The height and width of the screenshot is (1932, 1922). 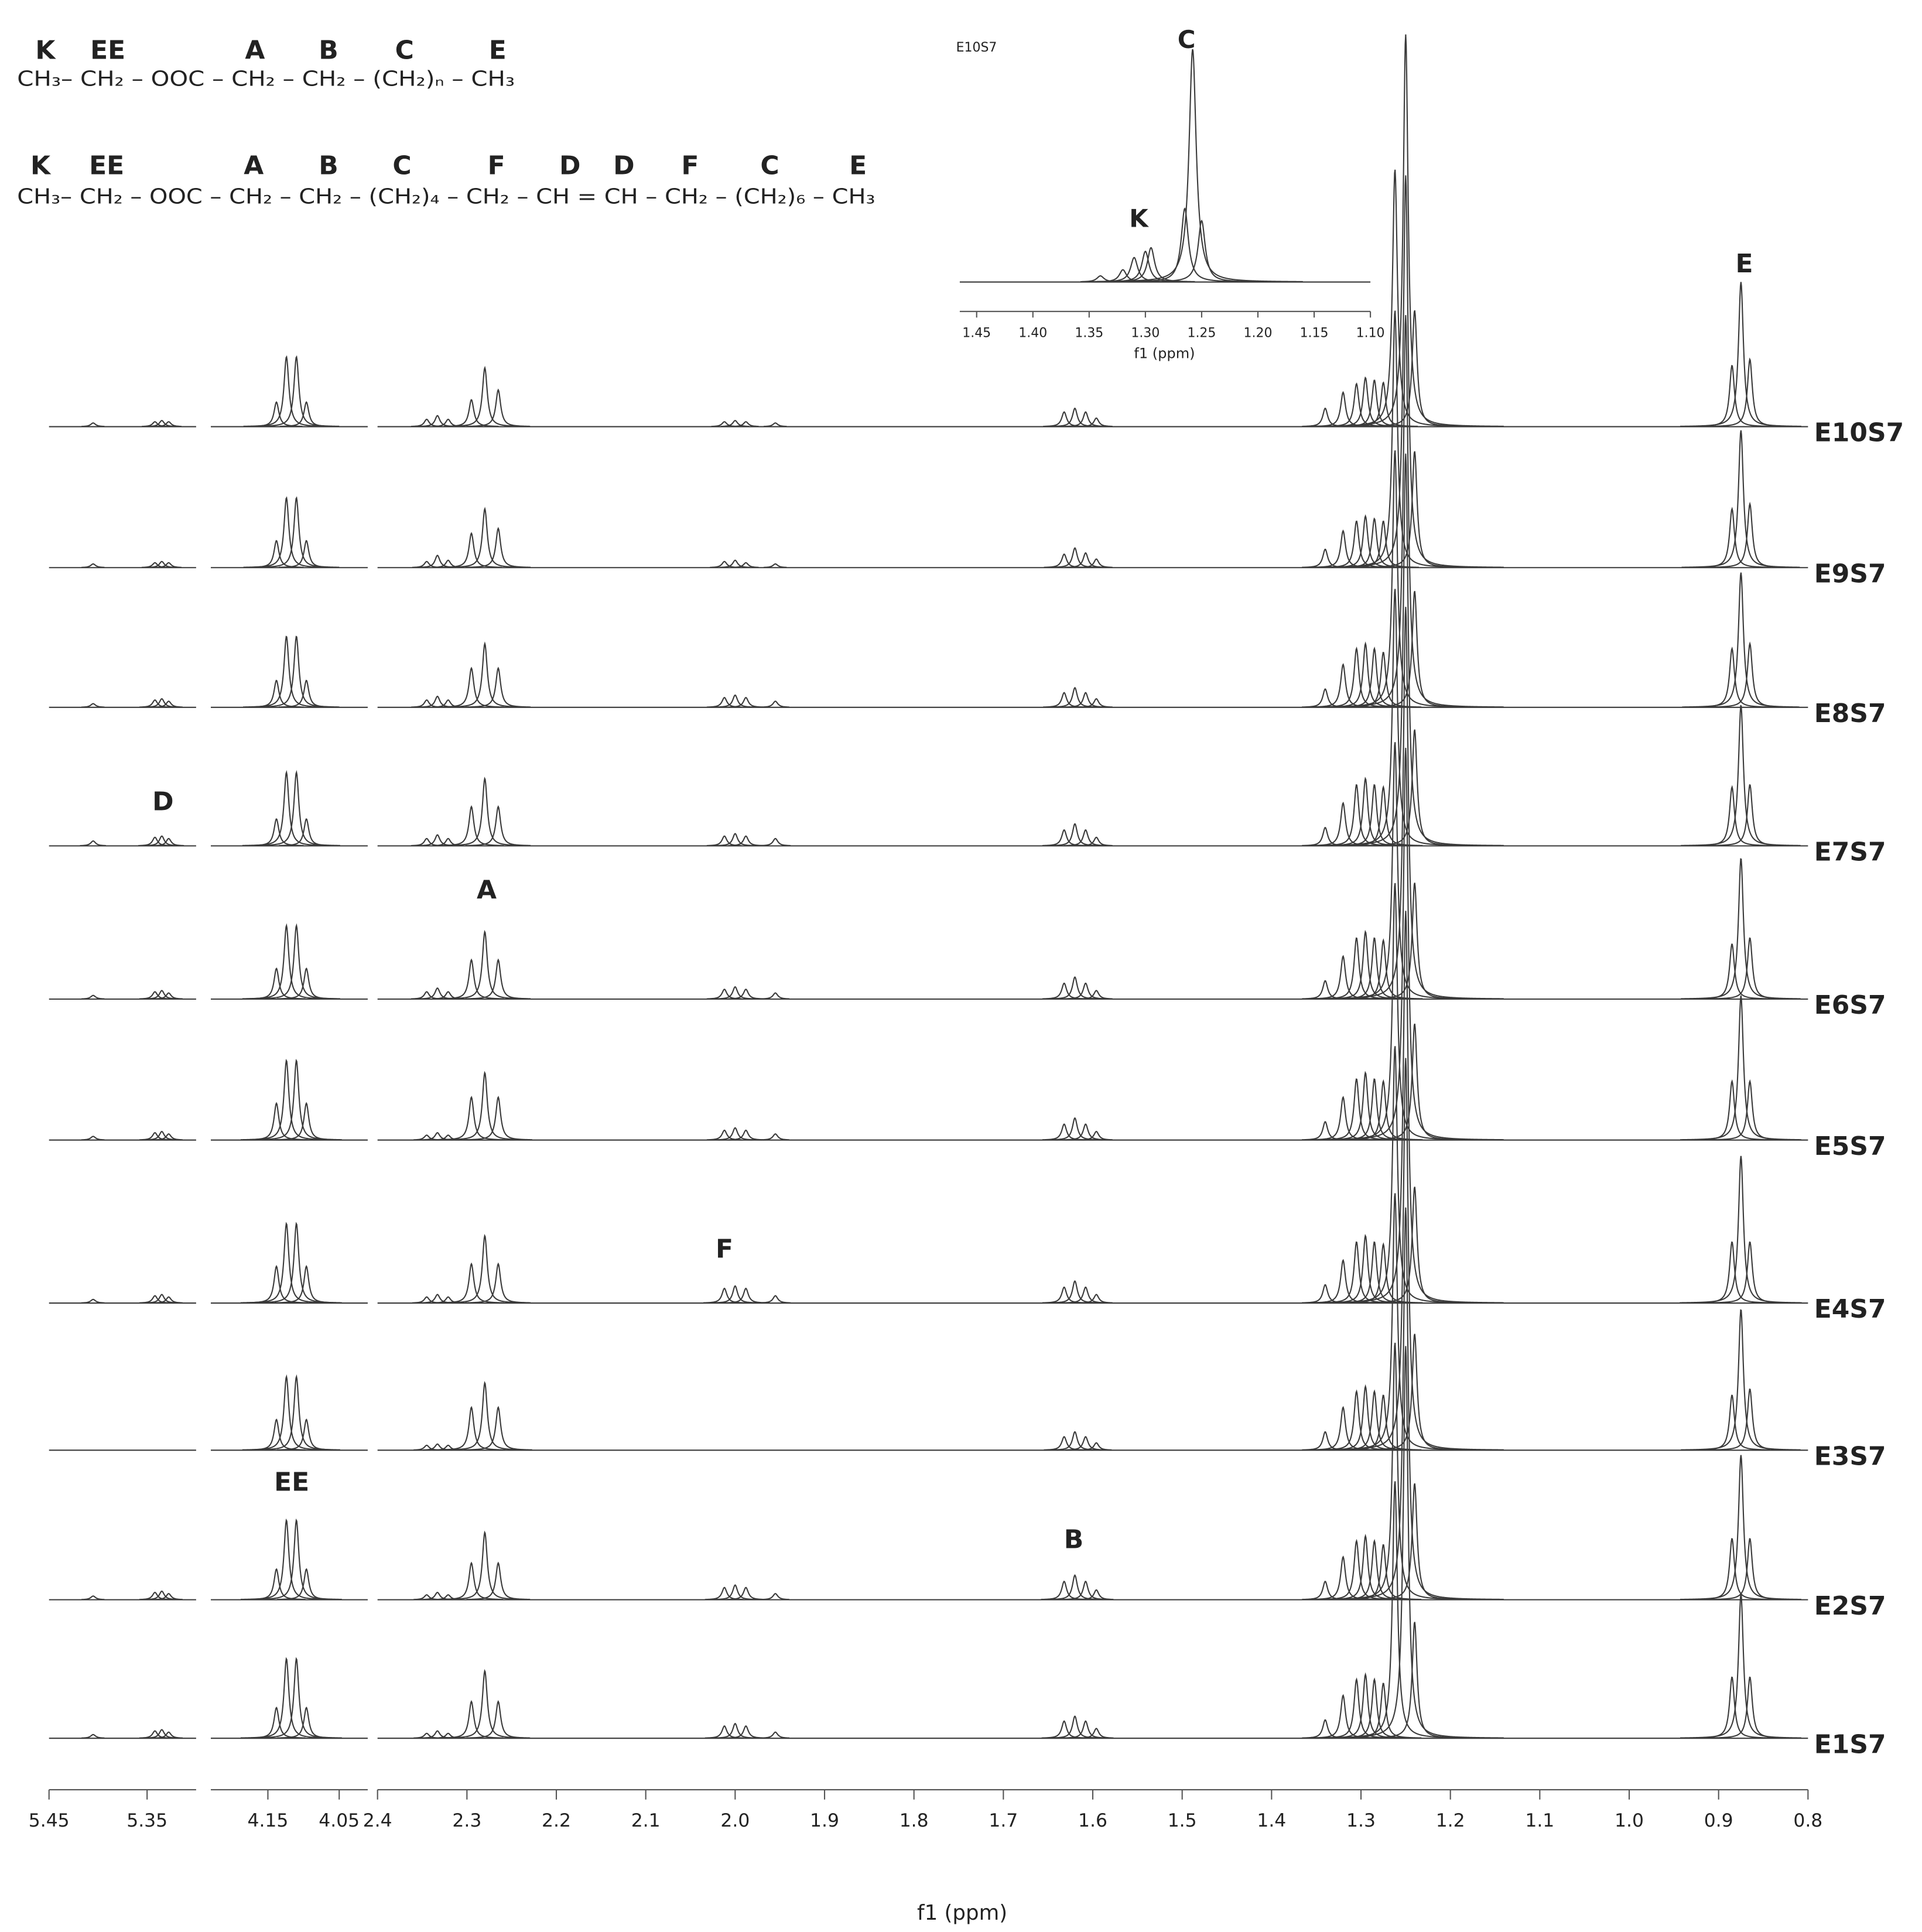 What do you see at coordinates (977, 47) in the screenshot?
I see `inset-title: E10S7` at bounding box center [977, 47].